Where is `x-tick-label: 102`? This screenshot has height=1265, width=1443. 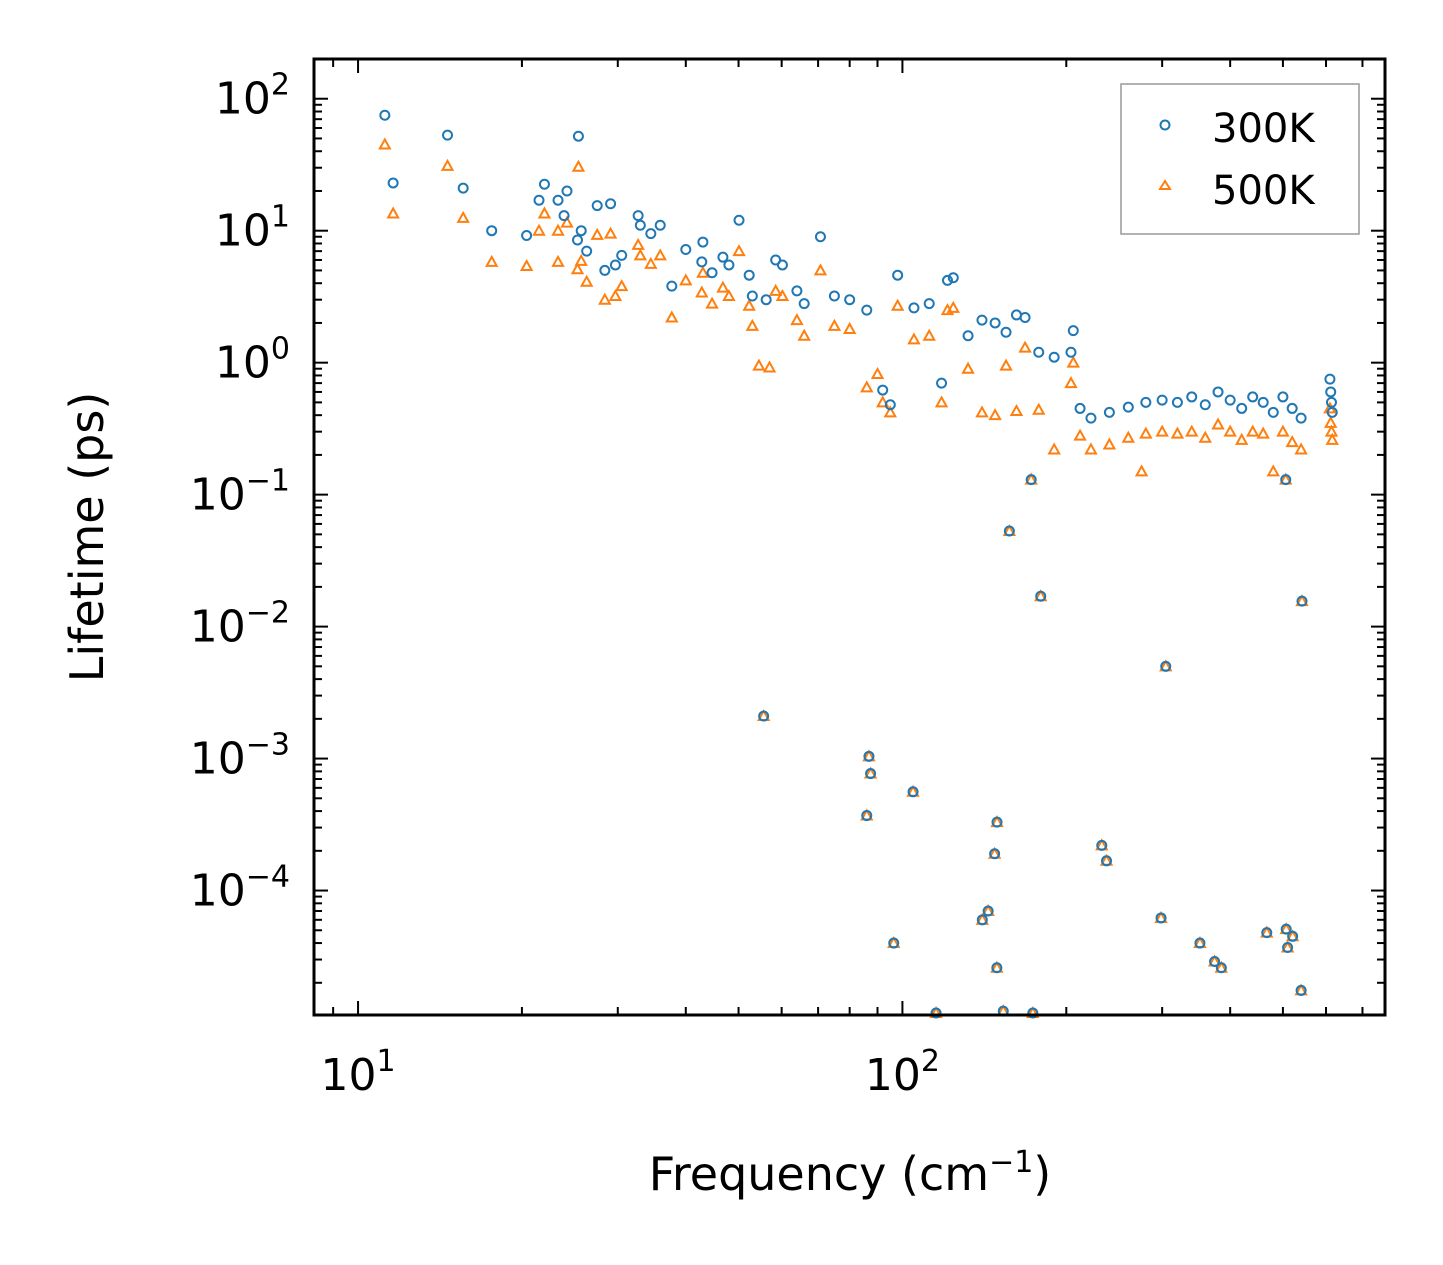
x-tick-label: 102 is located at coordinates (902, 1072).